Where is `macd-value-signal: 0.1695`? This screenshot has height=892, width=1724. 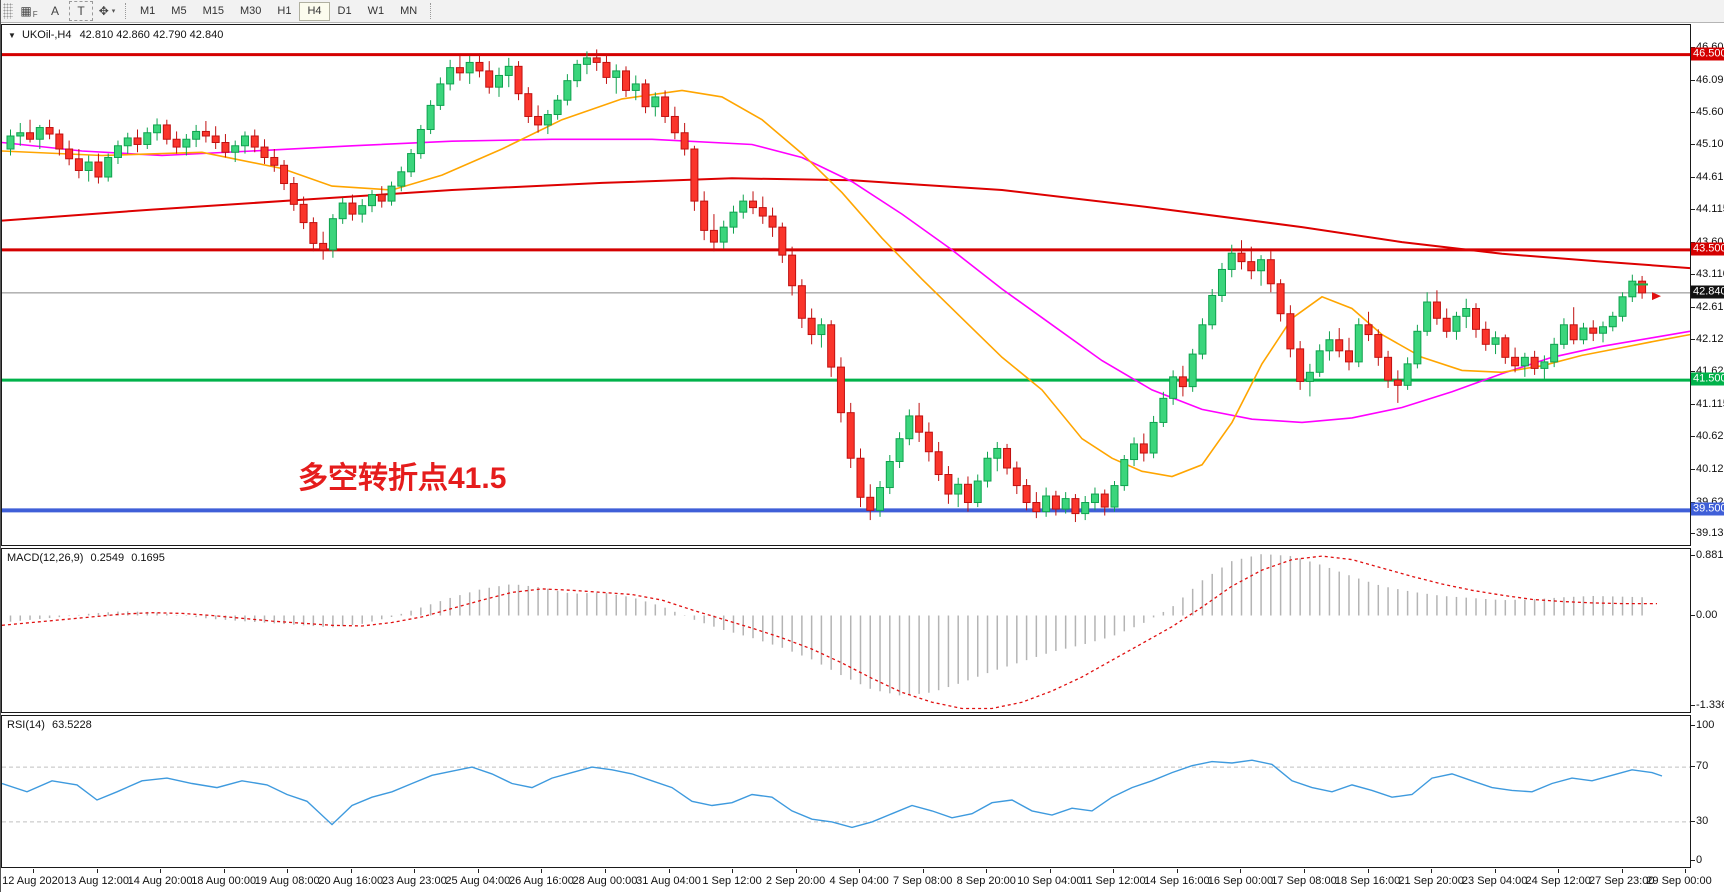
macd-value-signal: 0.1695 is located at coordinates (148, 558).